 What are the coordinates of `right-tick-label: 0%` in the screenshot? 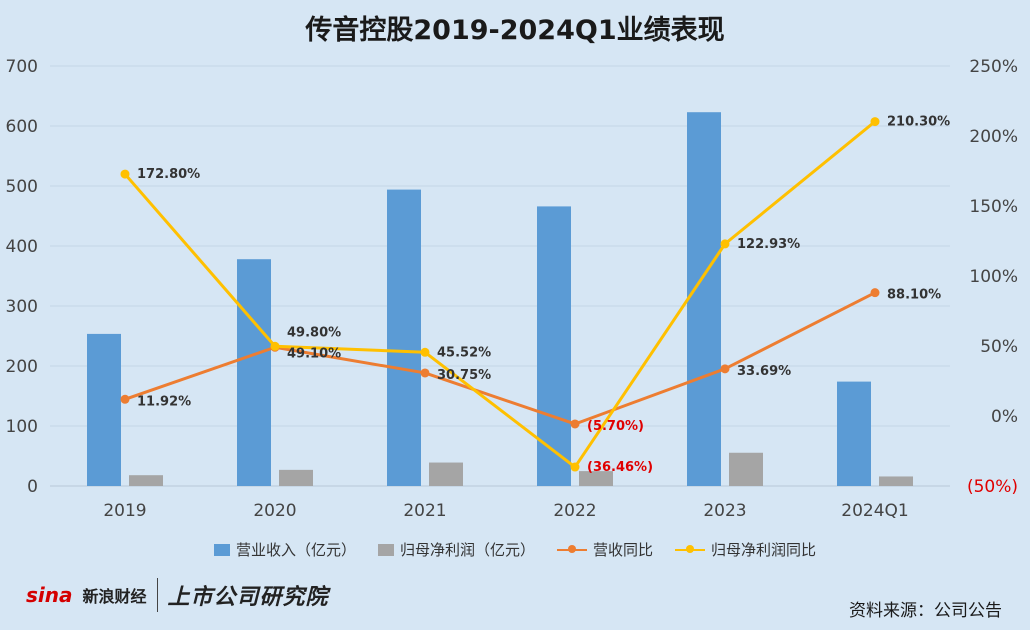 It's located at (1004, 417).